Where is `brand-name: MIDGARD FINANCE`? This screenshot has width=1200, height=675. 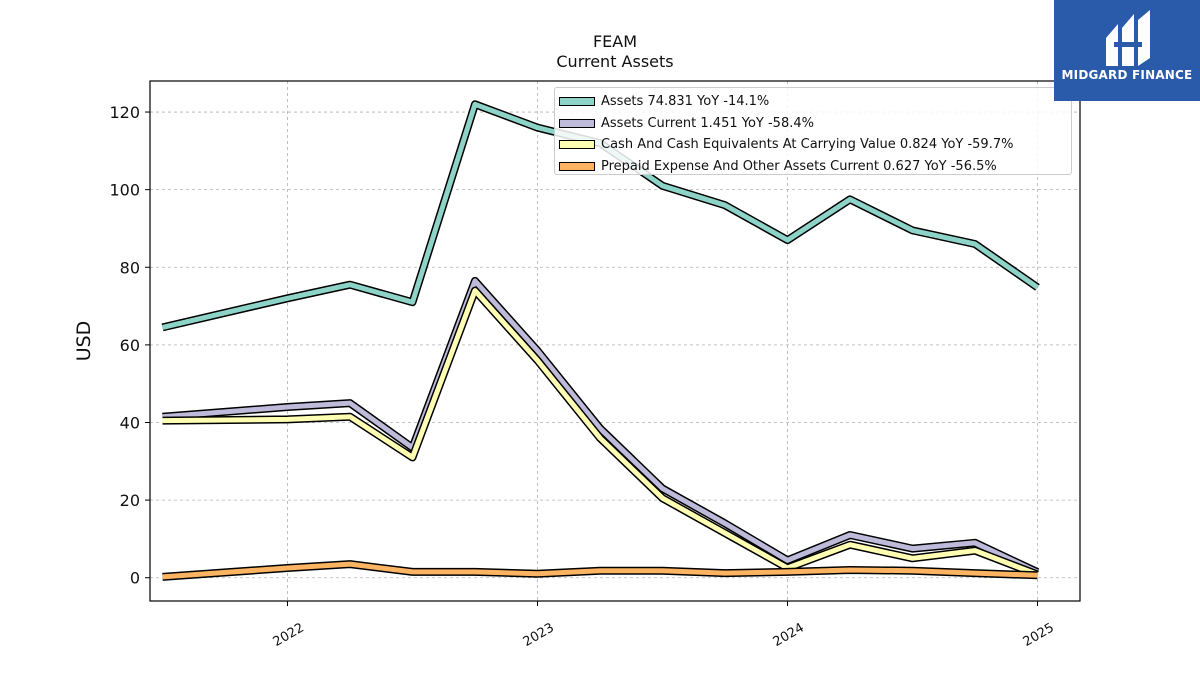
brand-name: MIDGARD FINANCE is located at coordinates (1127, 75).